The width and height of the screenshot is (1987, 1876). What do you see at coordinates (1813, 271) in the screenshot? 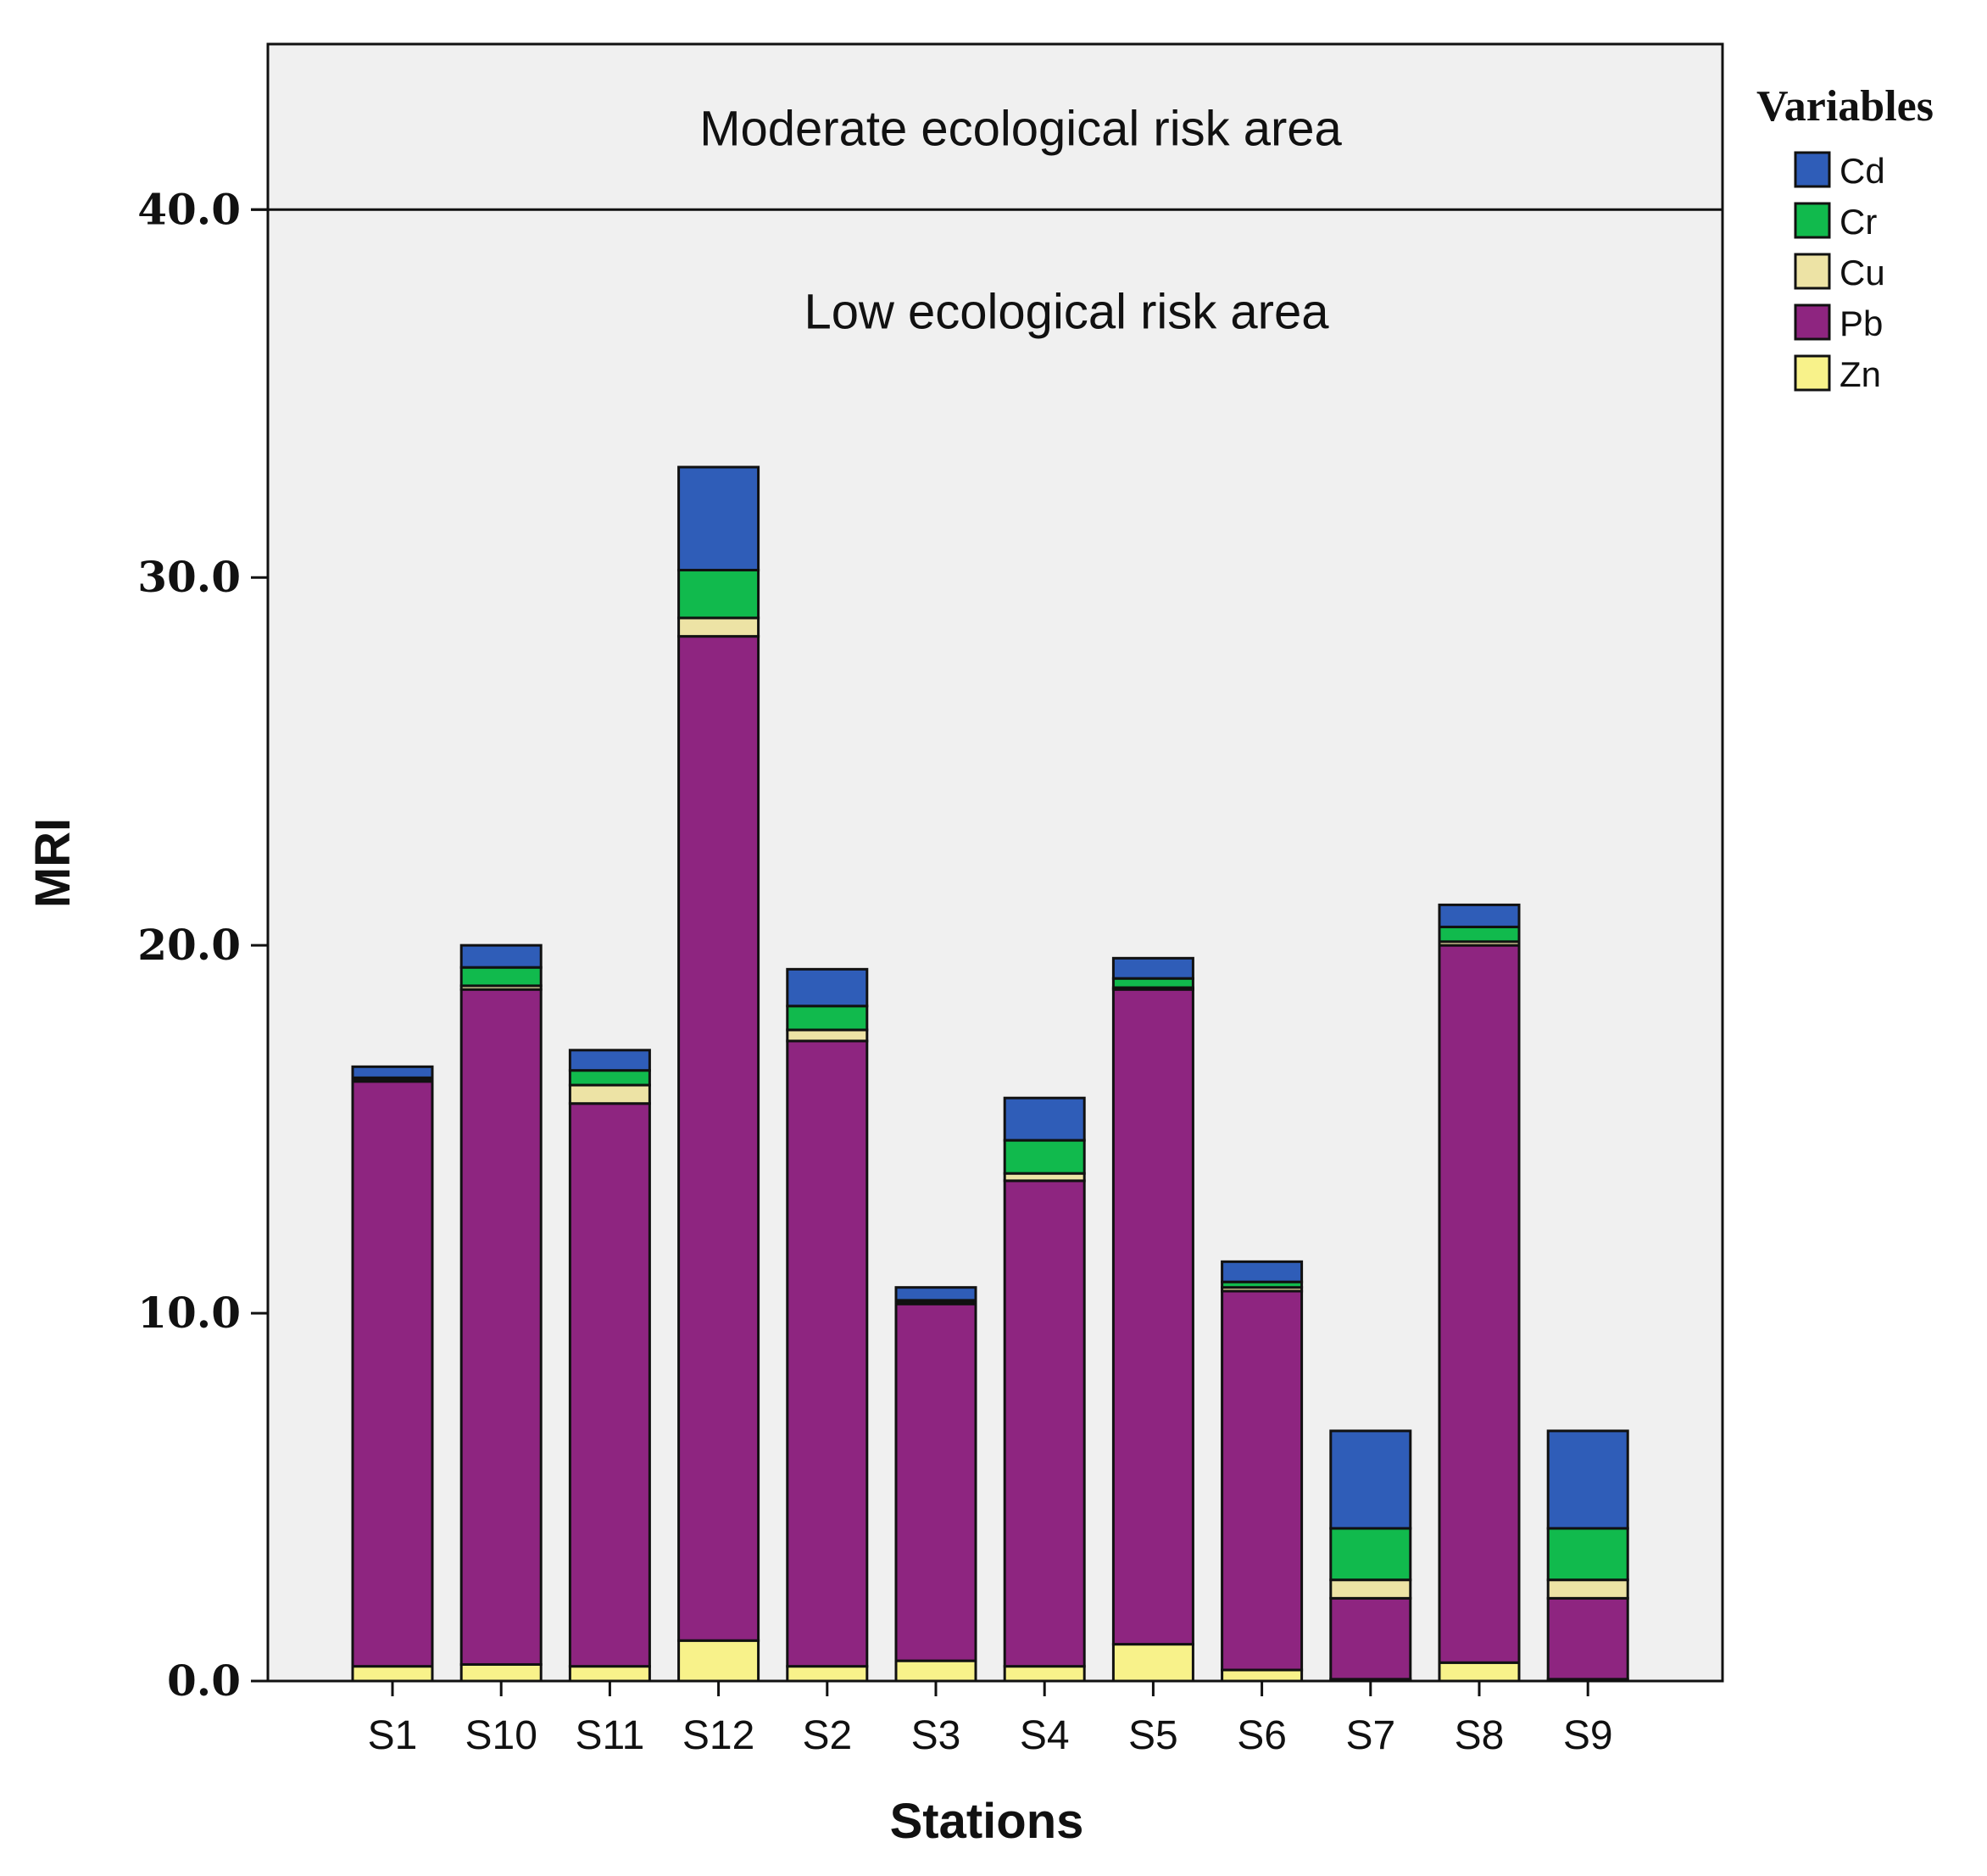
I see `legend-swatch-cu` at bounding box center [1813, 271].